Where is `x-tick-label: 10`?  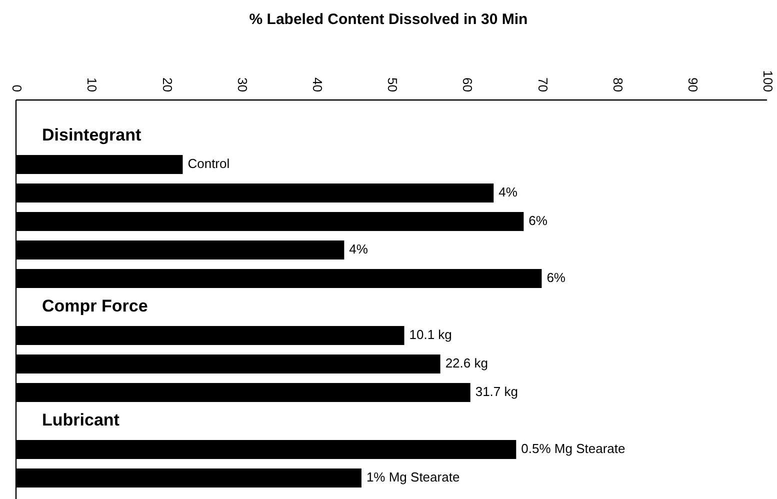 x-tick-label: 10 is located at coordinates (92, 85).